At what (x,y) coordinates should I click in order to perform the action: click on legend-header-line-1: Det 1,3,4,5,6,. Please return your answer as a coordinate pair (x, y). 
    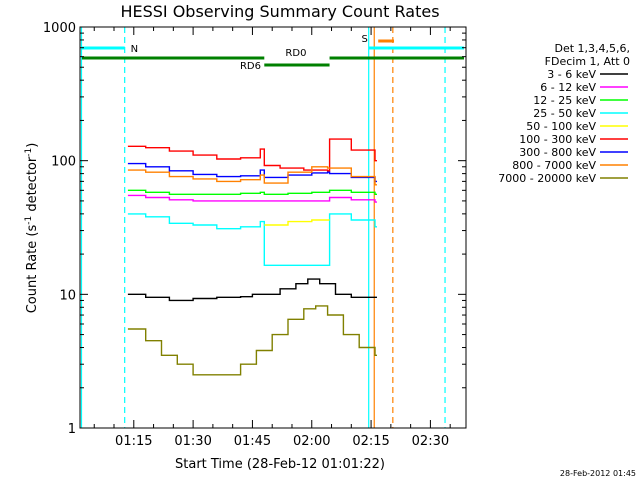
    Looking at the image, I should click on (592, 48).